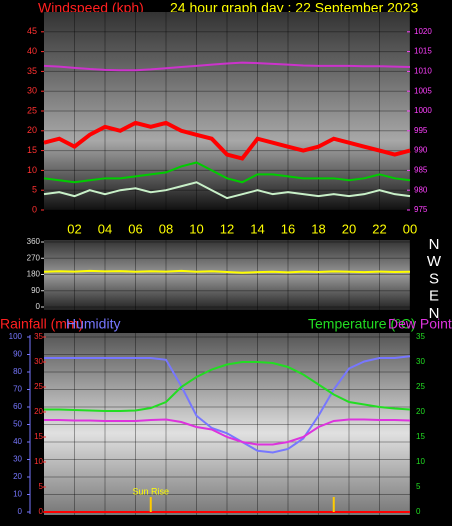 Image resolution: width=452 pixels, height=526 pixels. I want to click on x-tick-label: 00, so click(410, 228).